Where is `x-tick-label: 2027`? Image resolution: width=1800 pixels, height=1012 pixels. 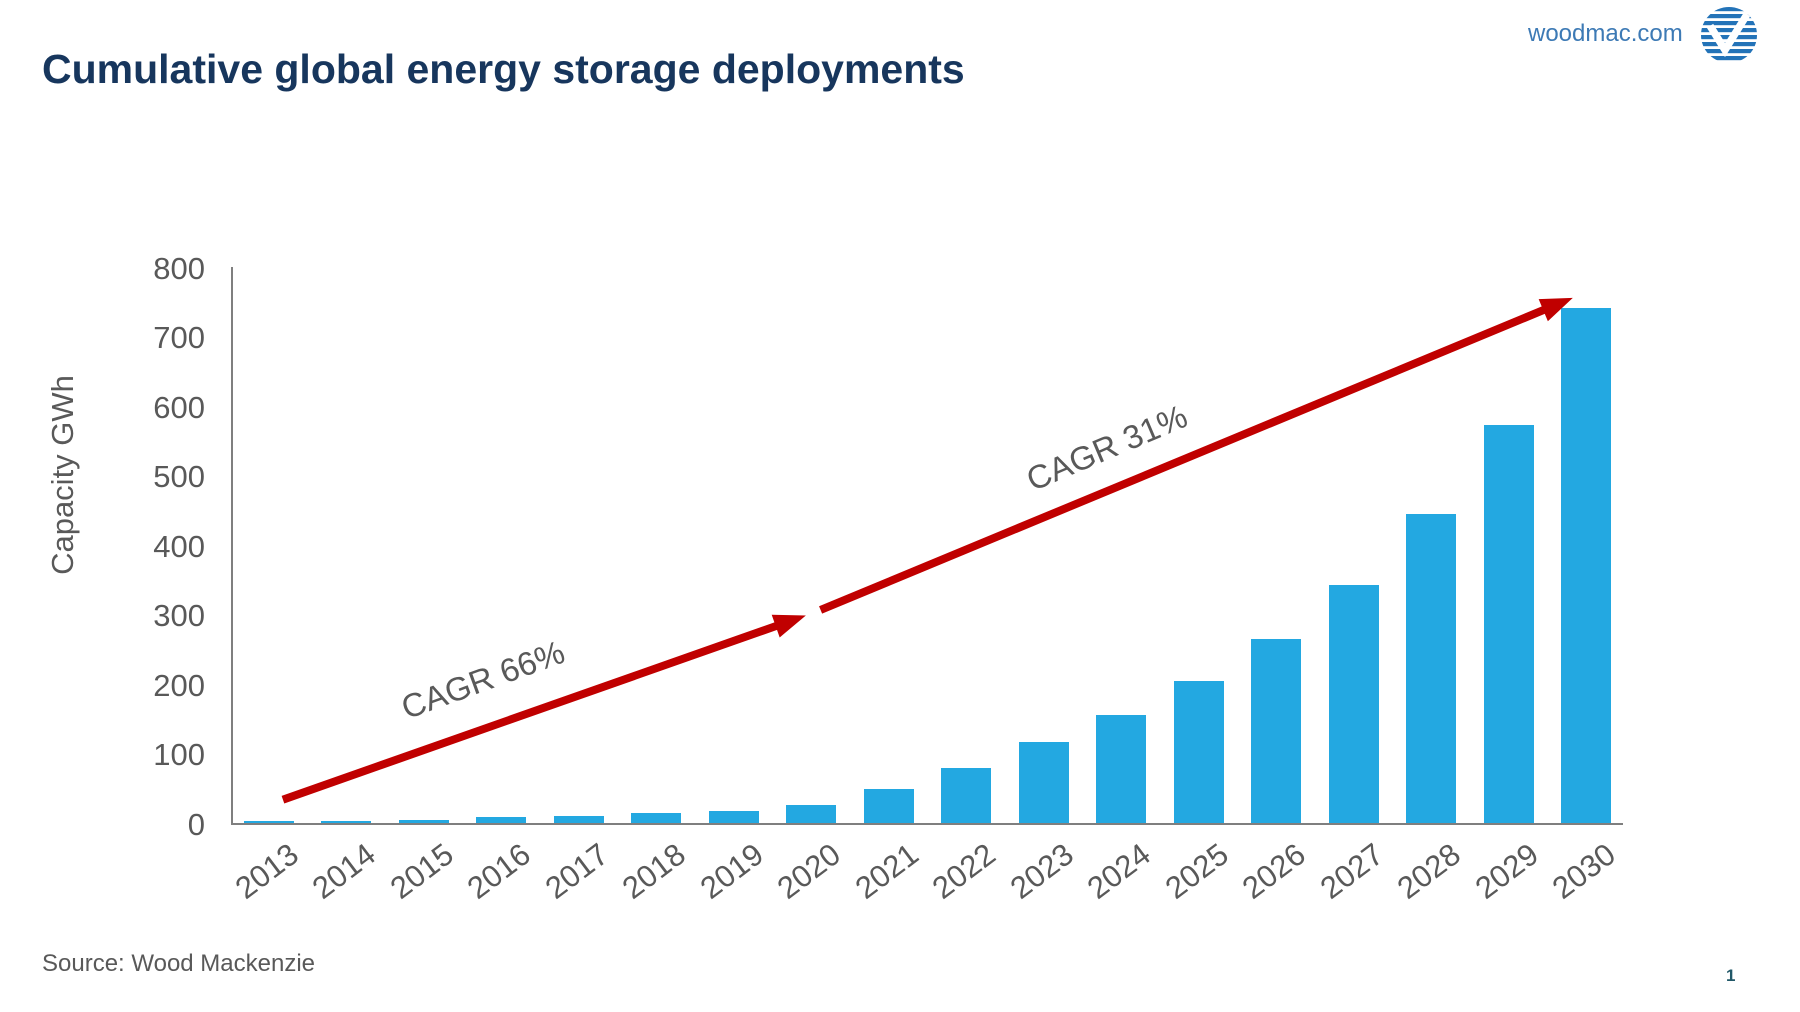 x-tick-label: 2027 is located at coordinates (1351, 871).